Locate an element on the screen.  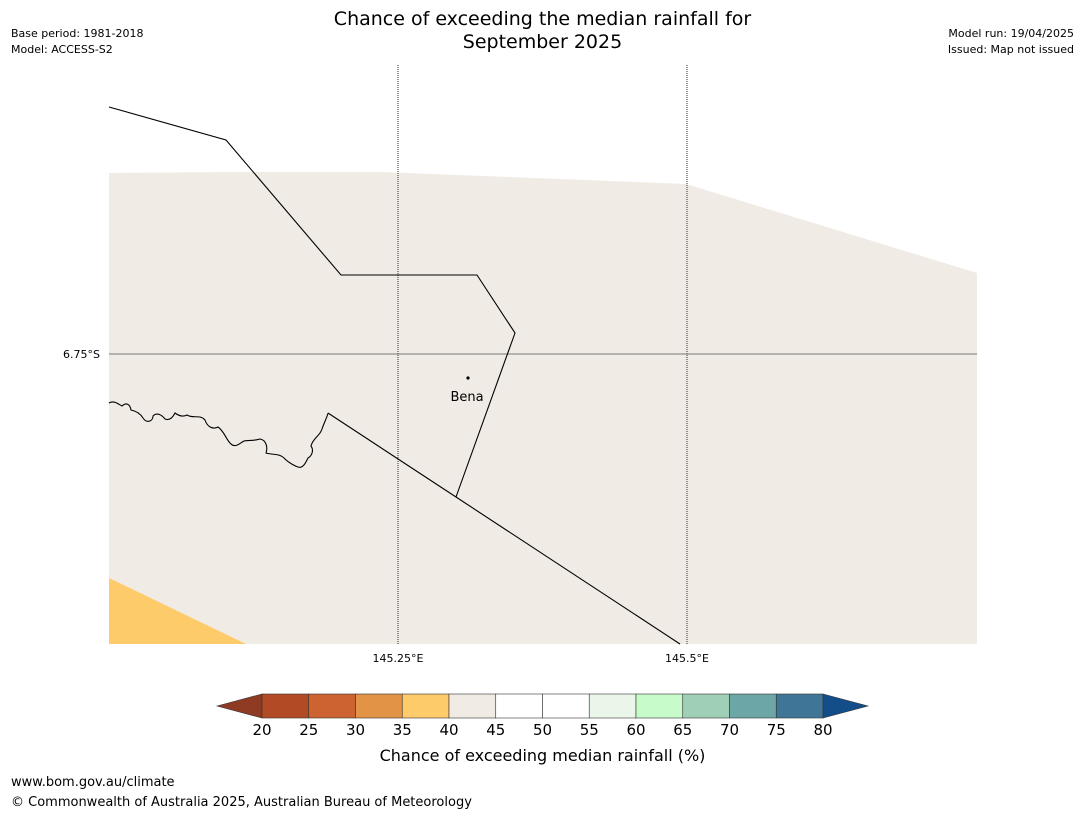
issued-status: Issued: Map not issued is located at coordinates (1010, 49).